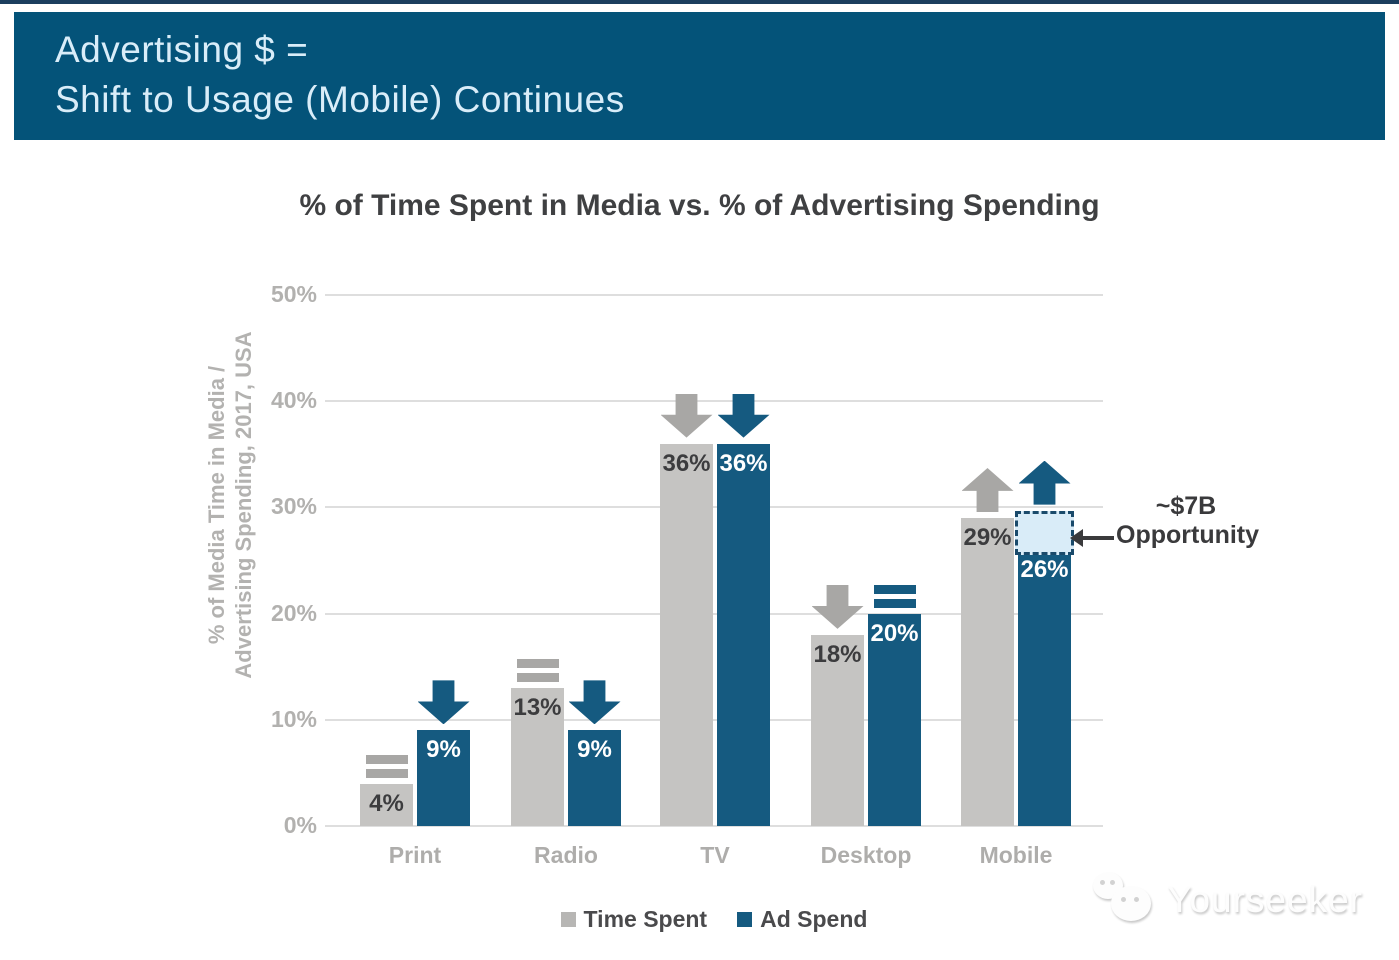  Describe the element at coordinates (686, 634) in the screenshot. I see `bar-tv-time-spent: 36%` at that location.